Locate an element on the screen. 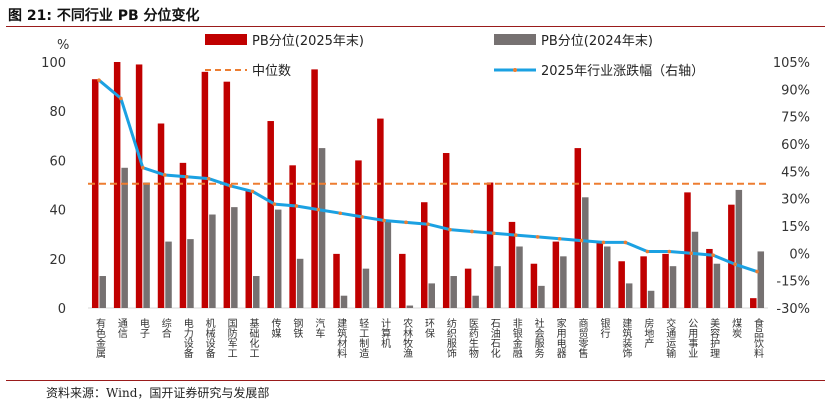  category-label: 房地产 is located at coordinates (648, 333).